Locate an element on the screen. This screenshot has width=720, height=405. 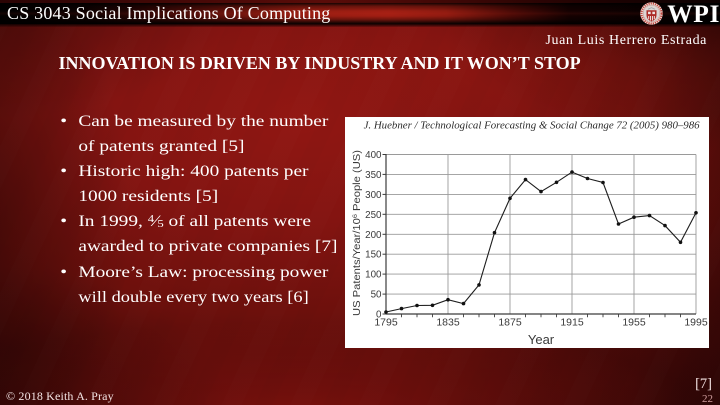
svg-text: 300 is located at coordinates (373, 195).